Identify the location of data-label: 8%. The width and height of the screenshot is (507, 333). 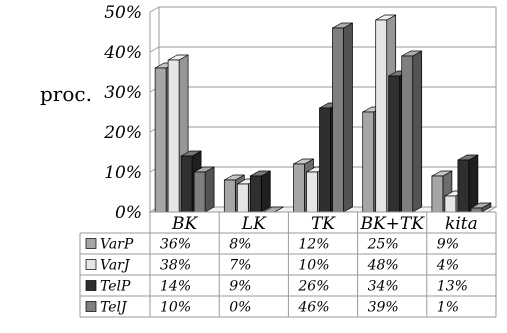
(240, 245).